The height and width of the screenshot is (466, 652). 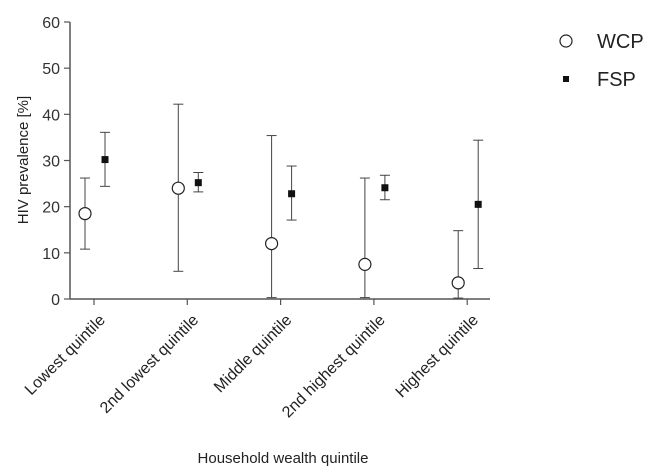 What do you see at coordinates (51, 115) in the screenshot?
I see `y-tick-label: 40` at bounding box center [51, 115].